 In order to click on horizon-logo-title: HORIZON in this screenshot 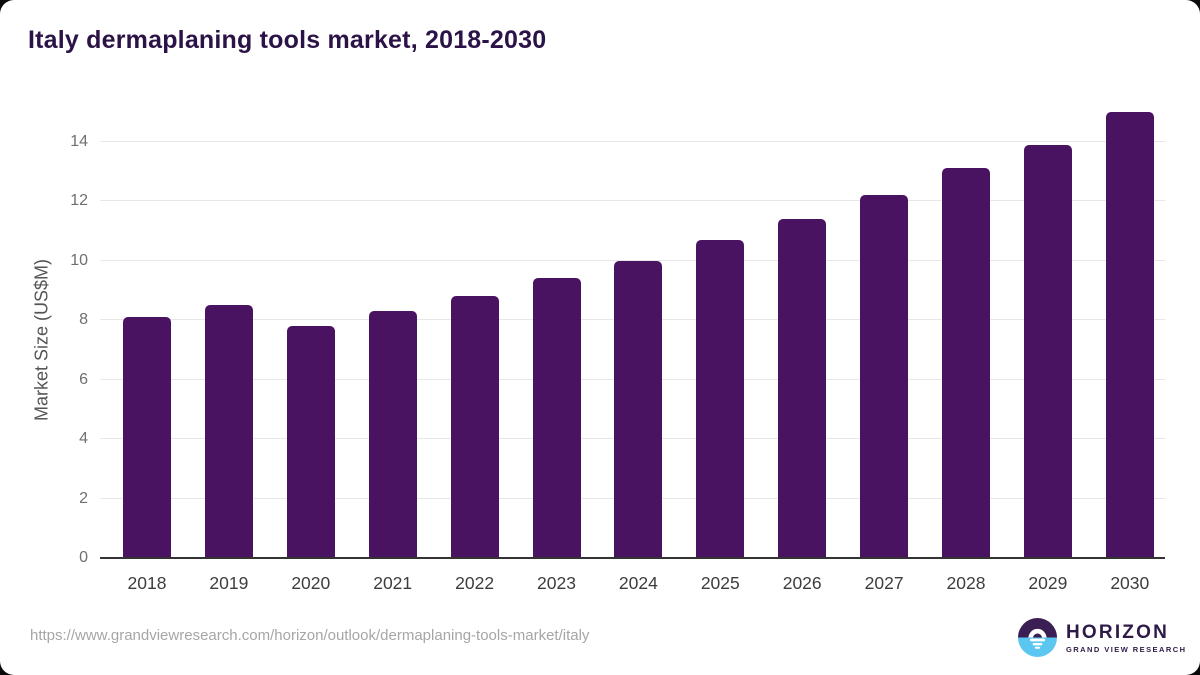, I will do `click(1118, 632)`.